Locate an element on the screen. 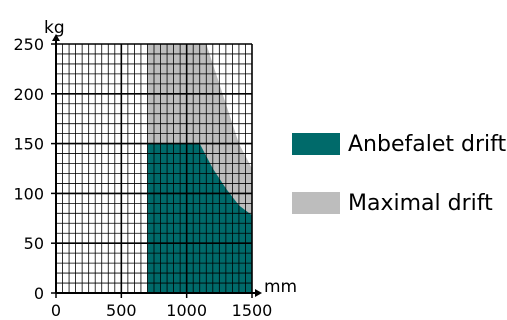  legend-item-maximal: Maximal drift is located at coordinates (399, 203).